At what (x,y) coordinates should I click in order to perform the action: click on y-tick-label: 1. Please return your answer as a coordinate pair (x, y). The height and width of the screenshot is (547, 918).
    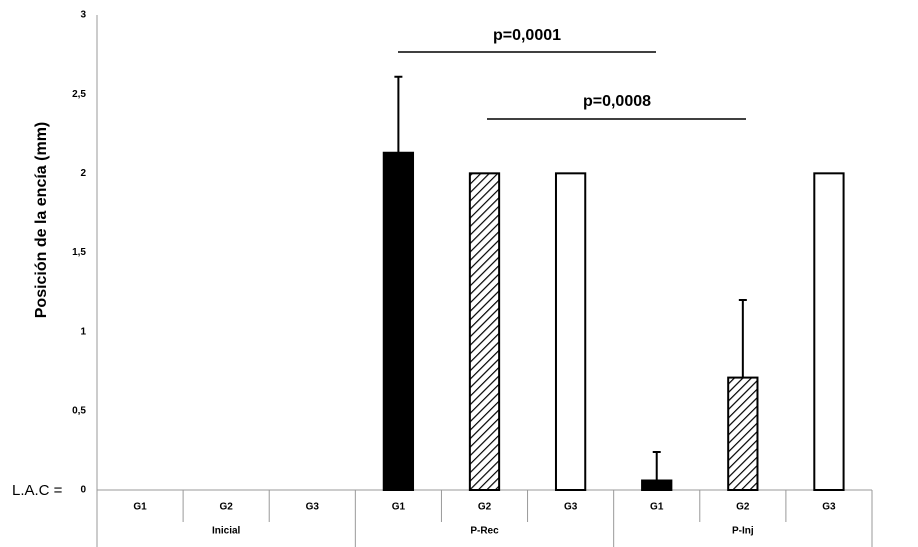
    Looking at the image, I should click on (83, 331).